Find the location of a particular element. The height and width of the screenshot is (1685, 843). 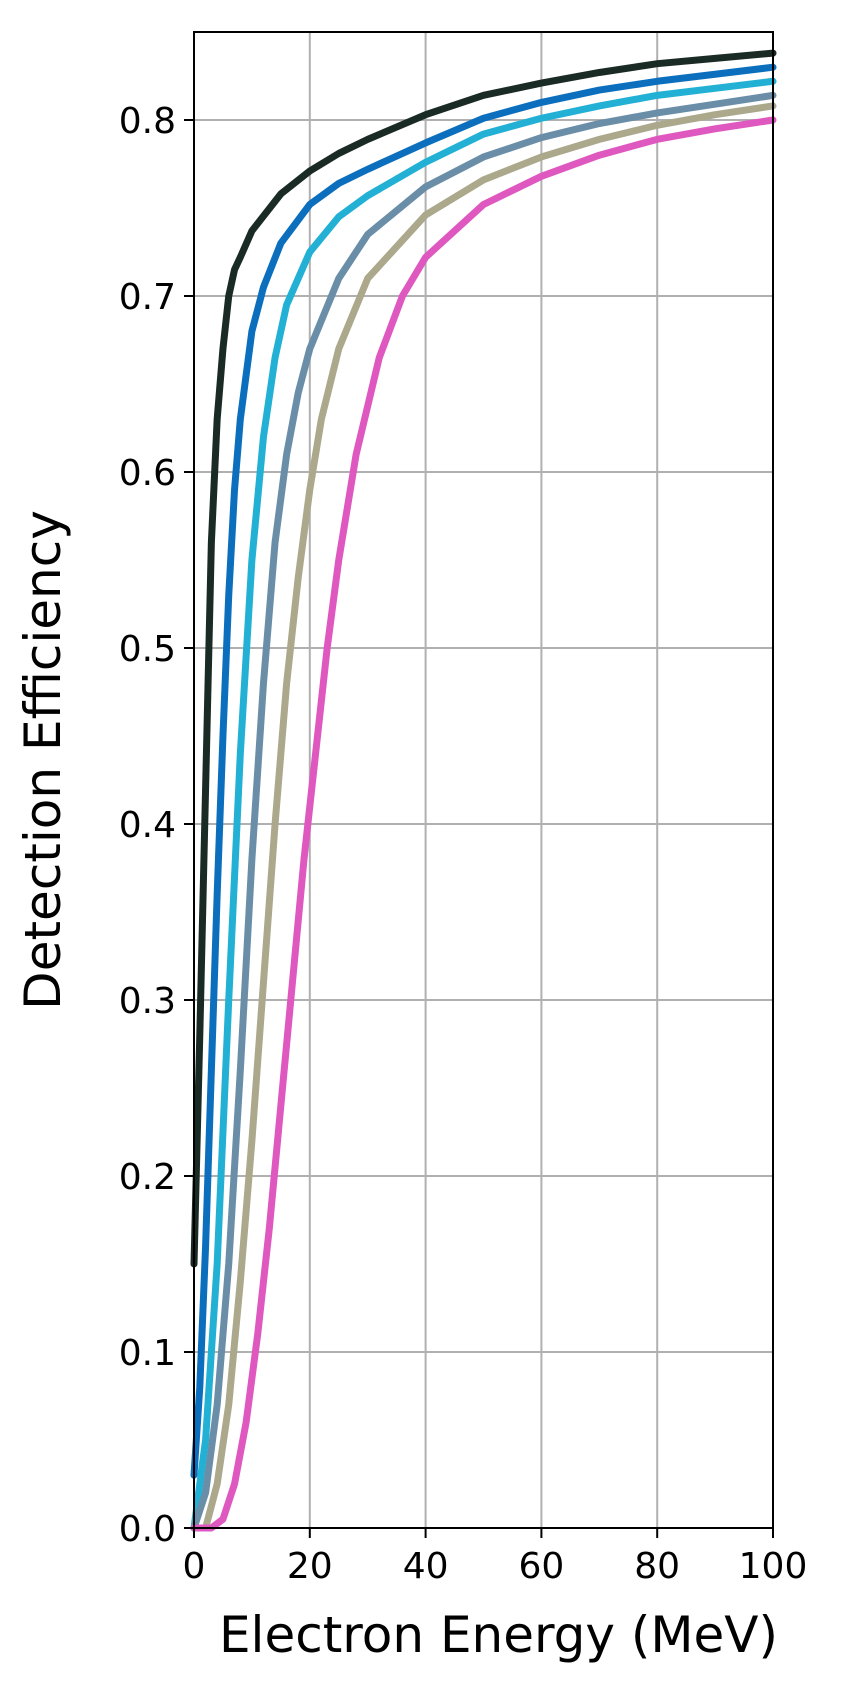

x-tick-label: 60 is located at coordinates (541, 1566).